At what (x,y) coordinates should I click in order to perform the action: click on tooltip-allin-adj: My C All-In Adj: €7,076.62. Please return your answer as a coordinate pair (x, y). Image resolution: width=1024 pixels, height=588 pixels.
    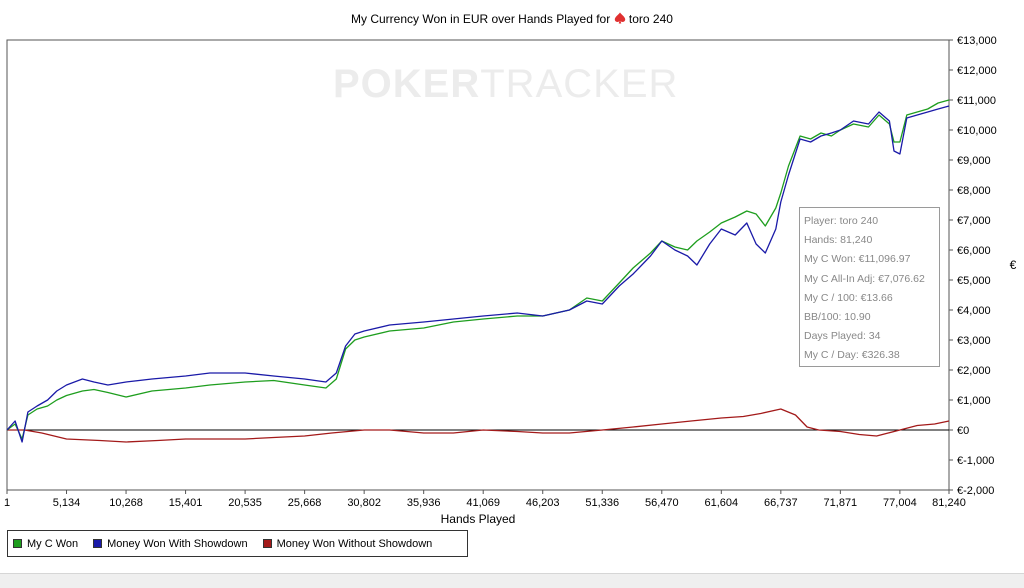
    Looking at the image, I should click on (864, 278).